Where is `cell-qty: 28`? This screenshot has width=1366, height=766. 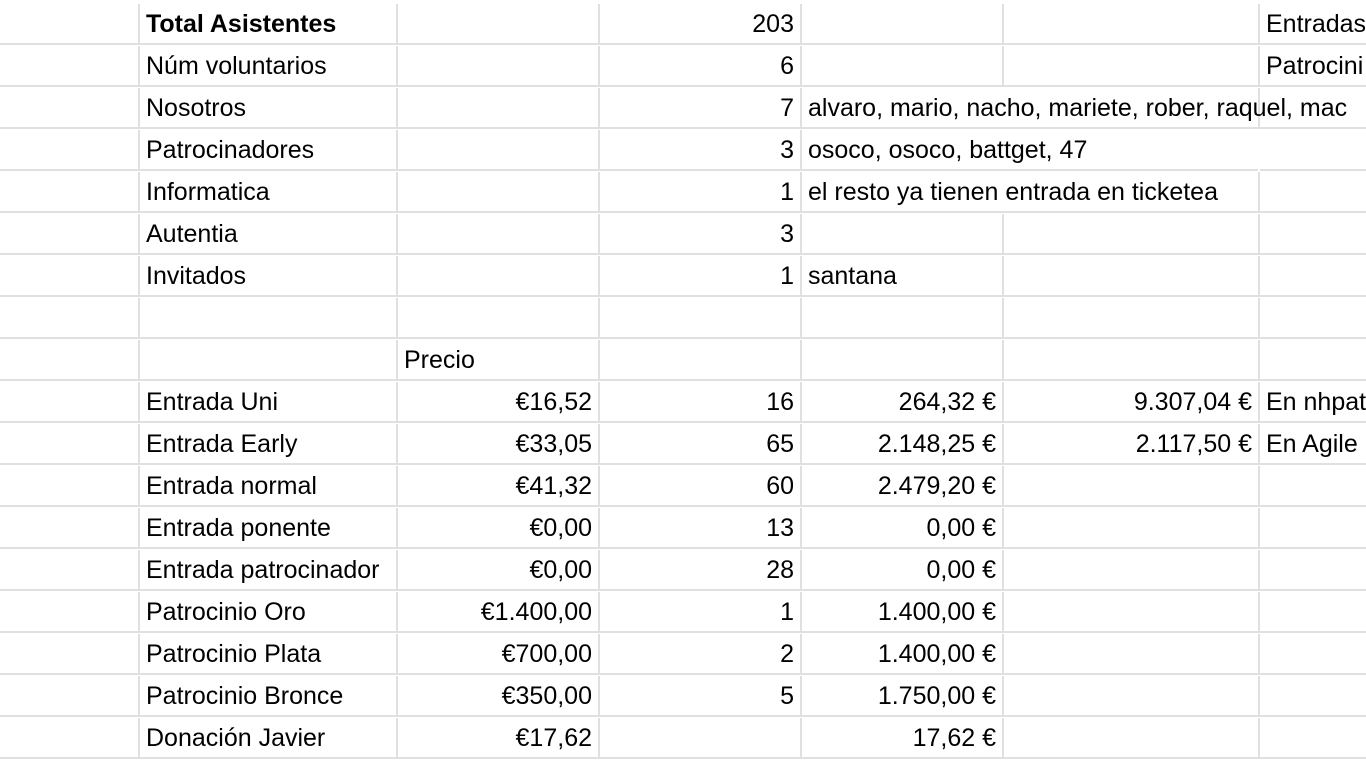
cell-qty: 28 is located at coordinates (701, 570).